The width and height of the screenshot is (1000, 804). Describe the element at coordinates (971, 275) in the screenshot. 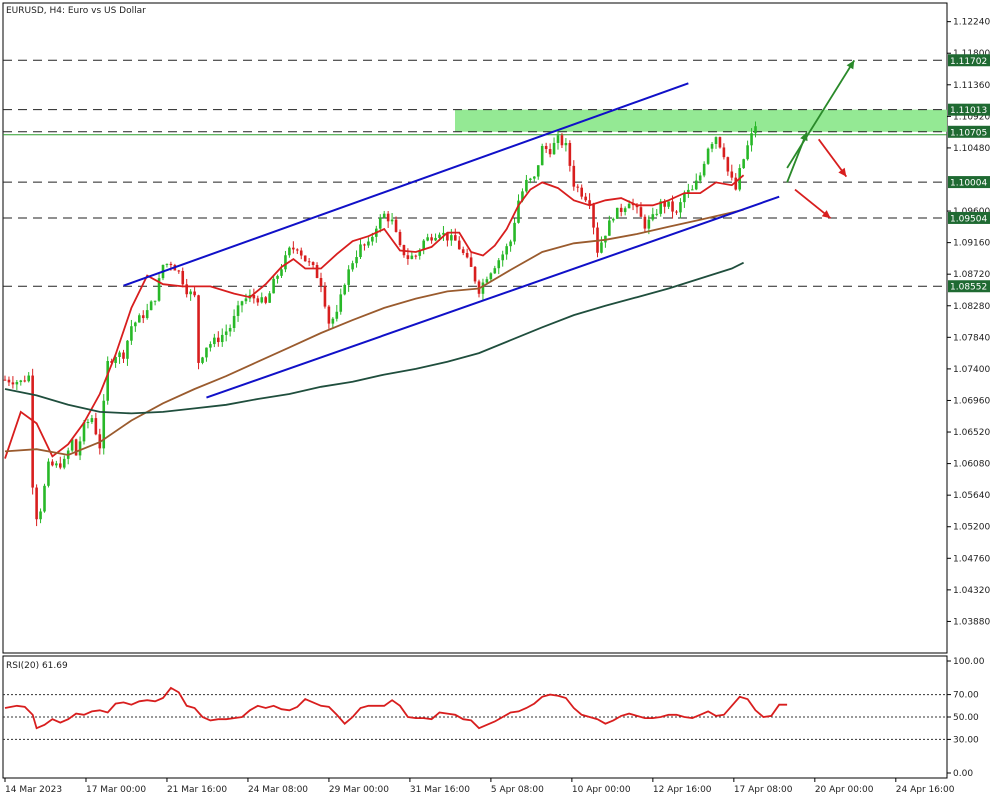

I see `price-tick-label: 1.08720` at that location.